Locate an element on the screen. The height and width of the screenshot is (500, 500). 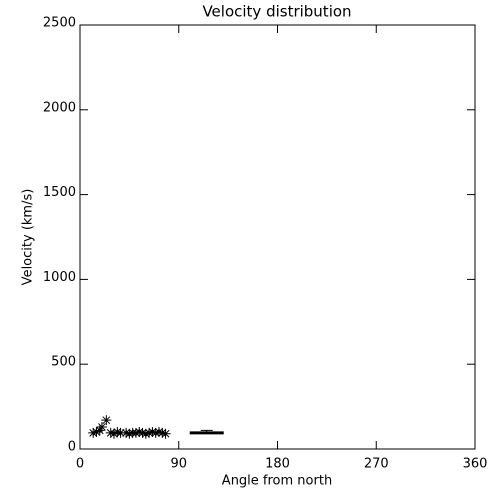
y-tick-label: 1500 is located at coordinates (59, 192).